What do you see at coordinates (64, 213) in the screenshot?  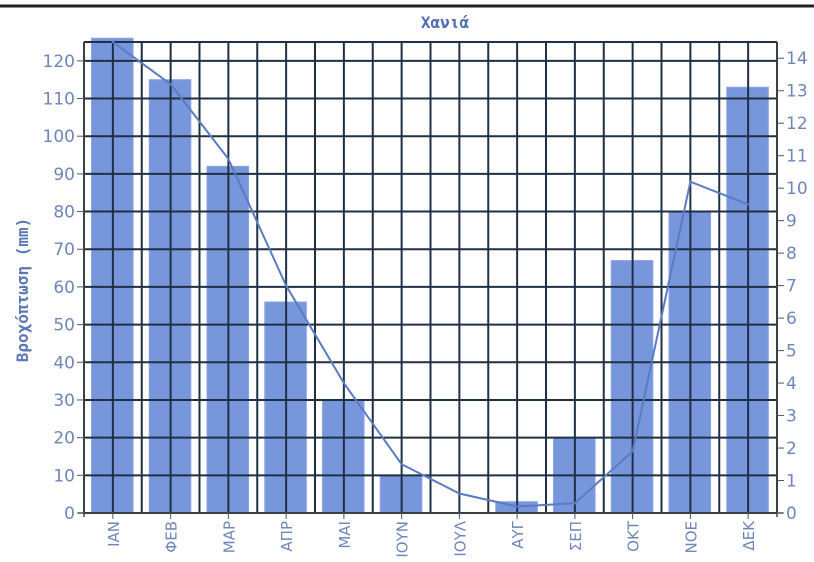 I see `left-tick-label-80: 80` at bounding box center [64, 213].